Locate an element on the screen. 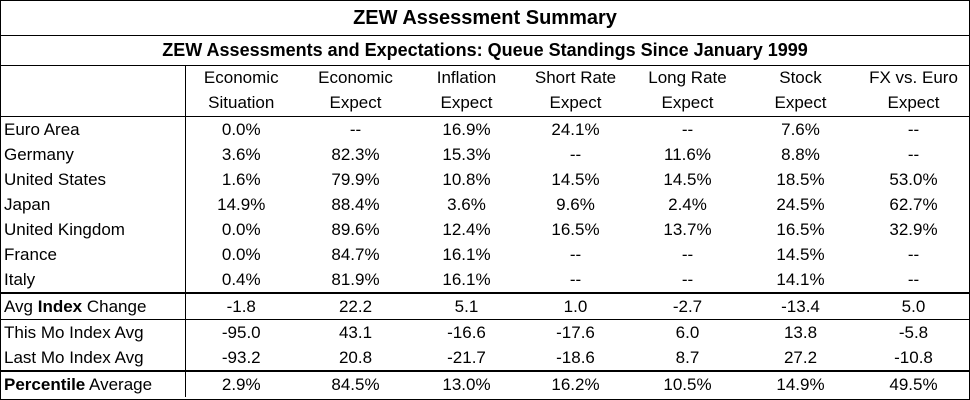  table-cell: 6.0 is located at coordinates (687, 332).